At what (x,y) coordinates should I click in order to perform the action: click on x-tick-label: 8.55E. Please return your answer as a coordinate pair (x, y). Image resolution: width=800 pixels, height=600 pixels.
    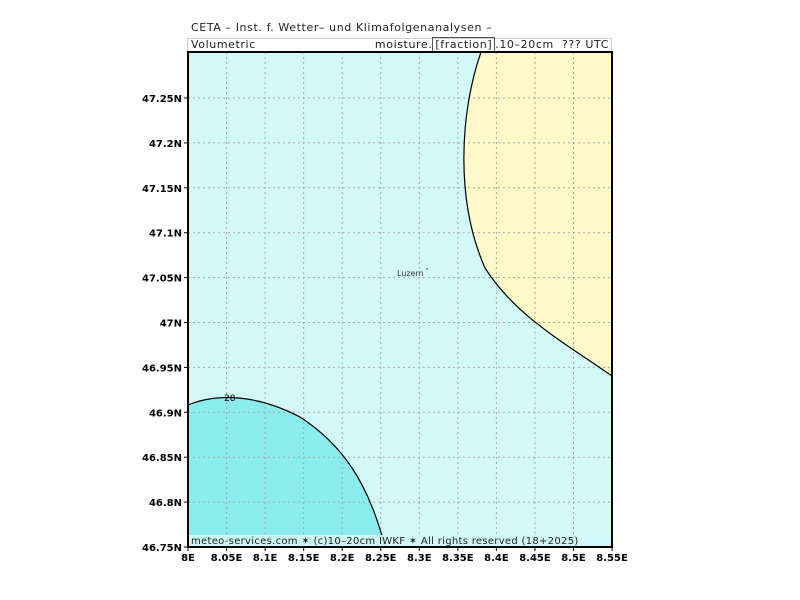
    Looking at the image, I should click on (612, 558).